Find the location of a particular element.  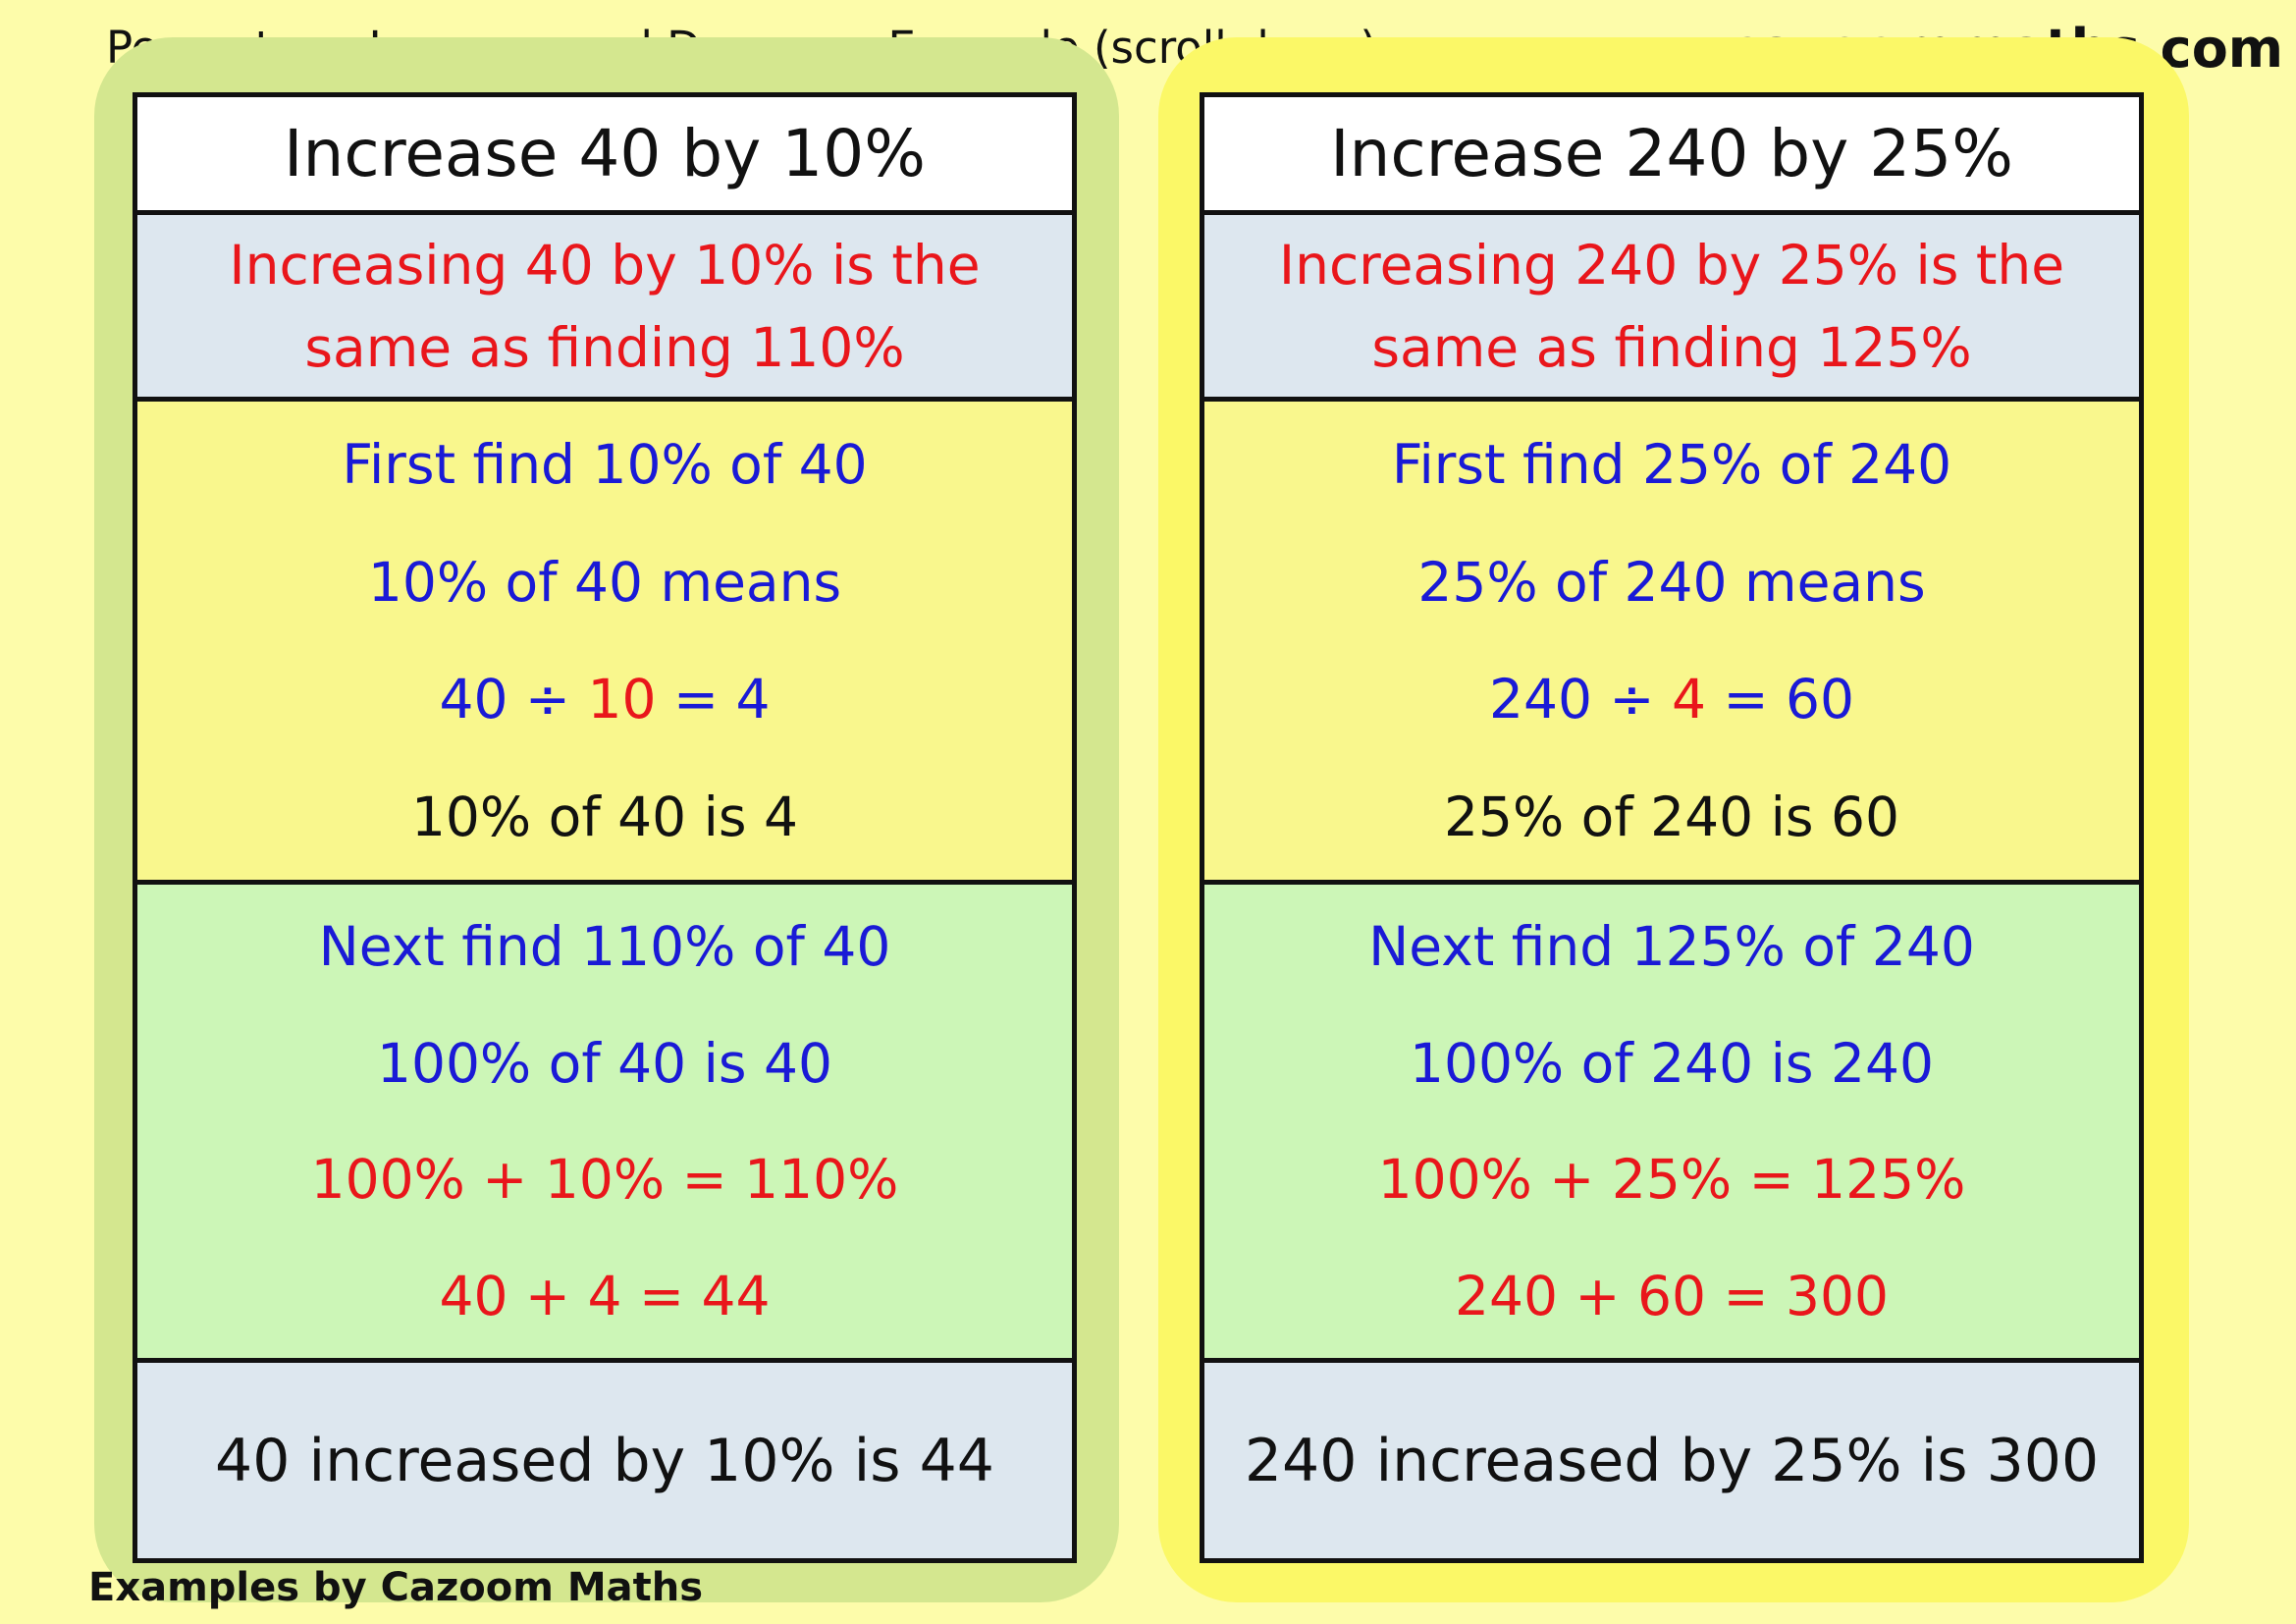

step-two-heading: Next find 110% of 40 is located at coordinates (604, 947).